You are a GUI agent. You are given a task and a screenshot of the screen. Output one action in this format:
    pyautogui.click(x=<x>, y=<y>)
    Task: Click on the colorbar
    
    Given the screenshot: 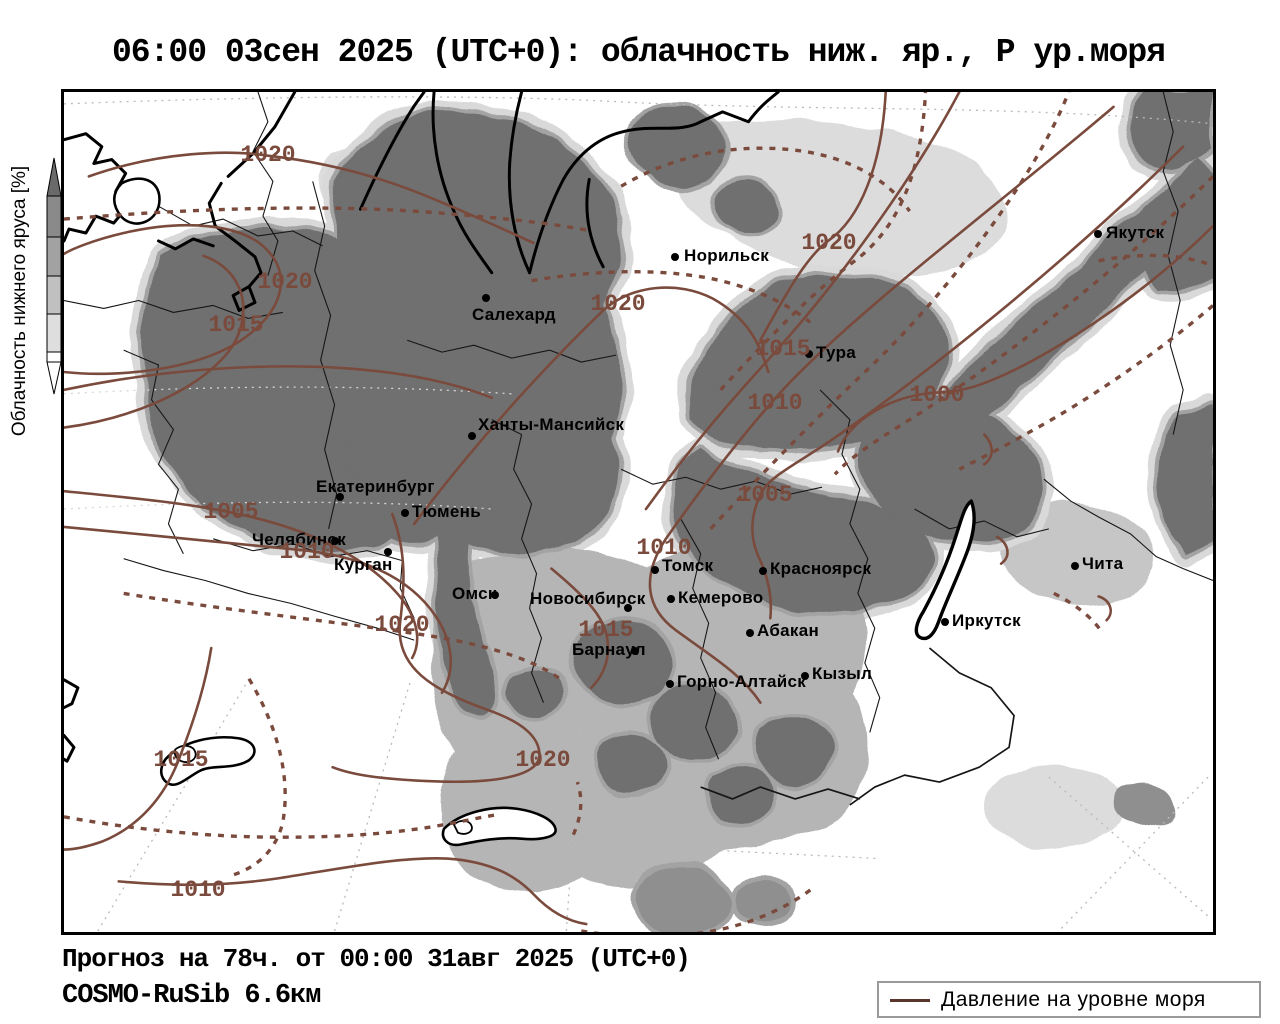 What is the action you would take?
    pyautogui.click(x=54, y=276)
    